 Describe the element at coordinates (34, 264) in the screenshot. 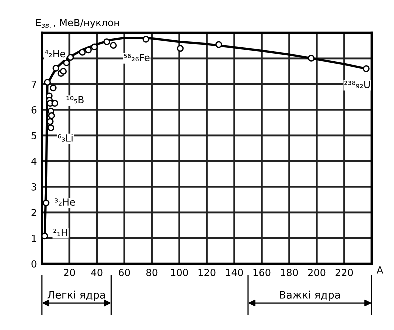

I see `y-tick-label: 0` at that location.